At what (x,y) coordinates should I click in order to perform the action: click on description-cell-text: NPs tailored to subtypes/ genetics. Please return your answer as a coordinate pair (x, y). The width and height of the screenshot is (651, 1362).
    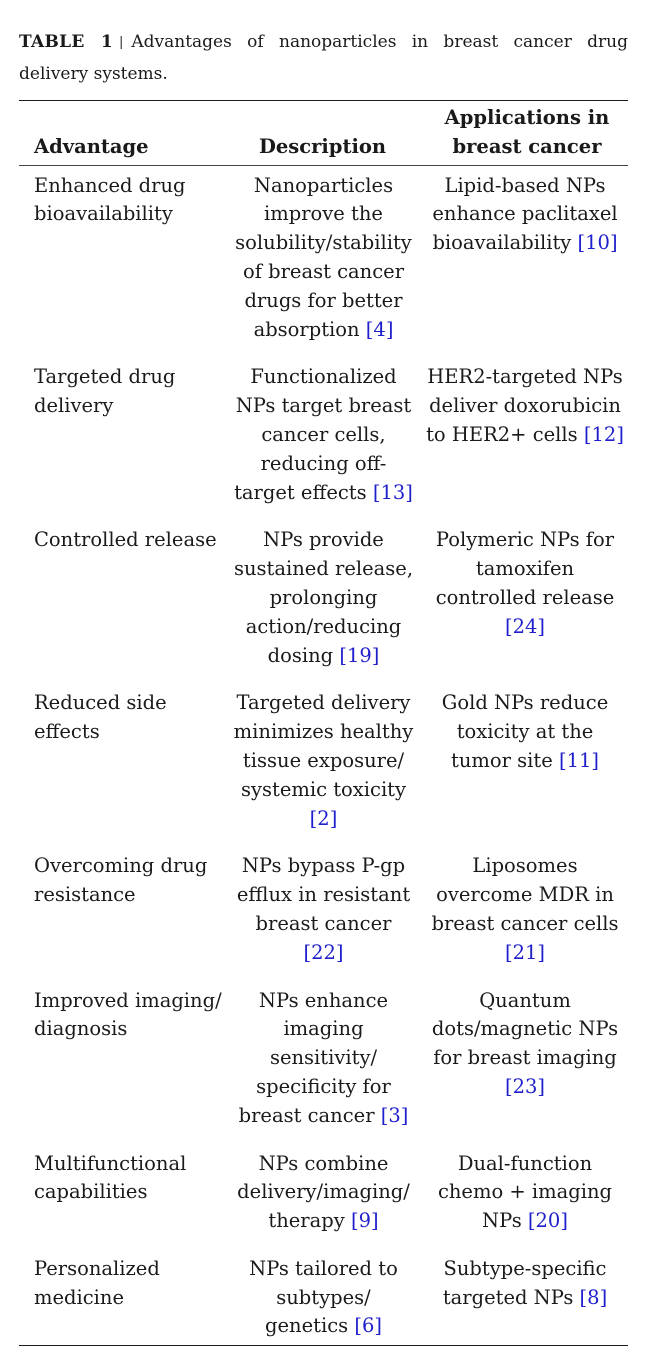
    Looking at the image, I should click on (323, 1297).